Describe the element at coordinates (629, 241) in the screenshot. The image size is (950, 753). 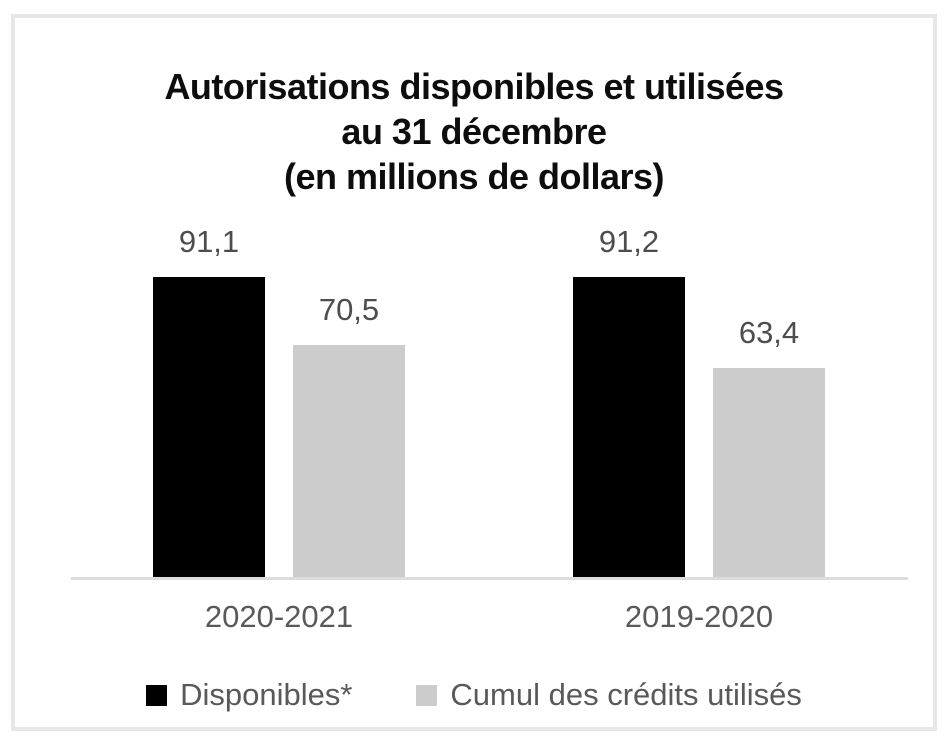
I see `data-label-disponibles-2019-2020: 91,2` at that location.